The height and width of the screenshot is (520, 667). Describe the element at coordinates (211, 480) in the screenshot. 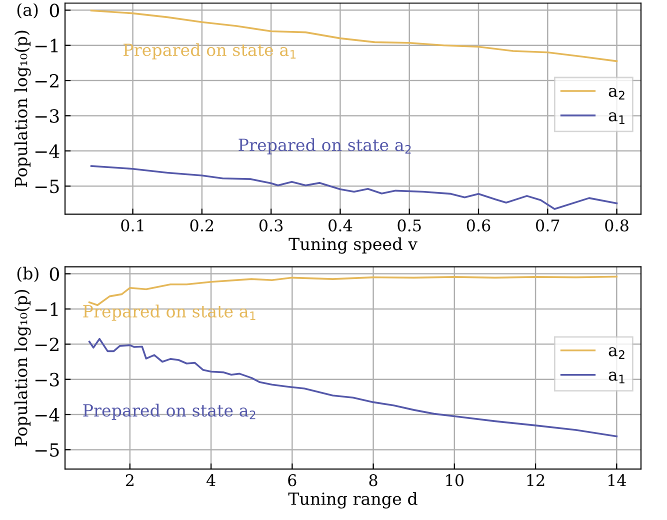

I see `x-tick-label: 4` at that location.